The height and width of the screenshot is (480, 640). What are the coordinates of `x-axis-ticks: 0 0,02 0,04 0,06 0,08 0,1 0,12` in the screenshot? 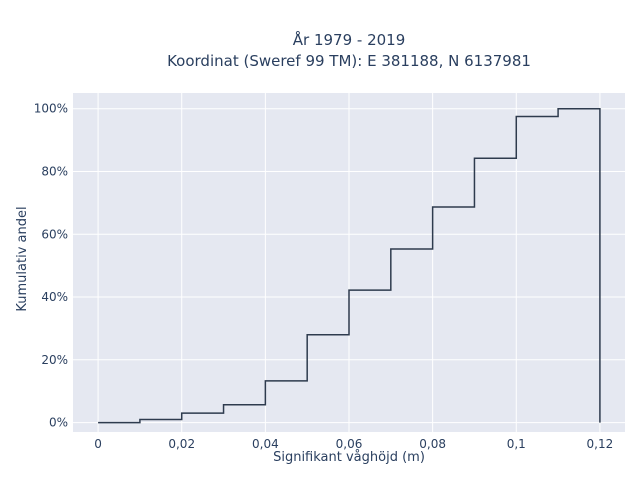 It's located at (353, 444).